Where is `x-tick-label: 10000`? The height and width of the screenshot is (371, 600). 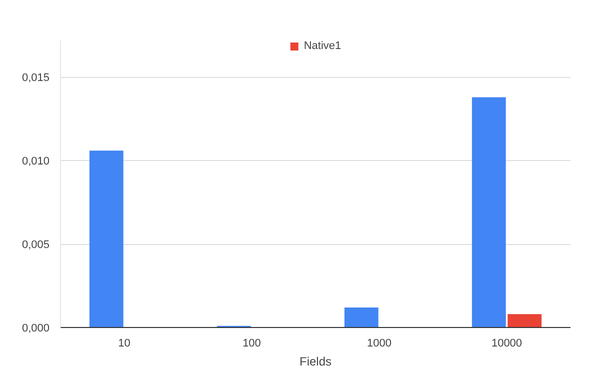 x-tick-label: 10000 is located at coordinates (506, 344).